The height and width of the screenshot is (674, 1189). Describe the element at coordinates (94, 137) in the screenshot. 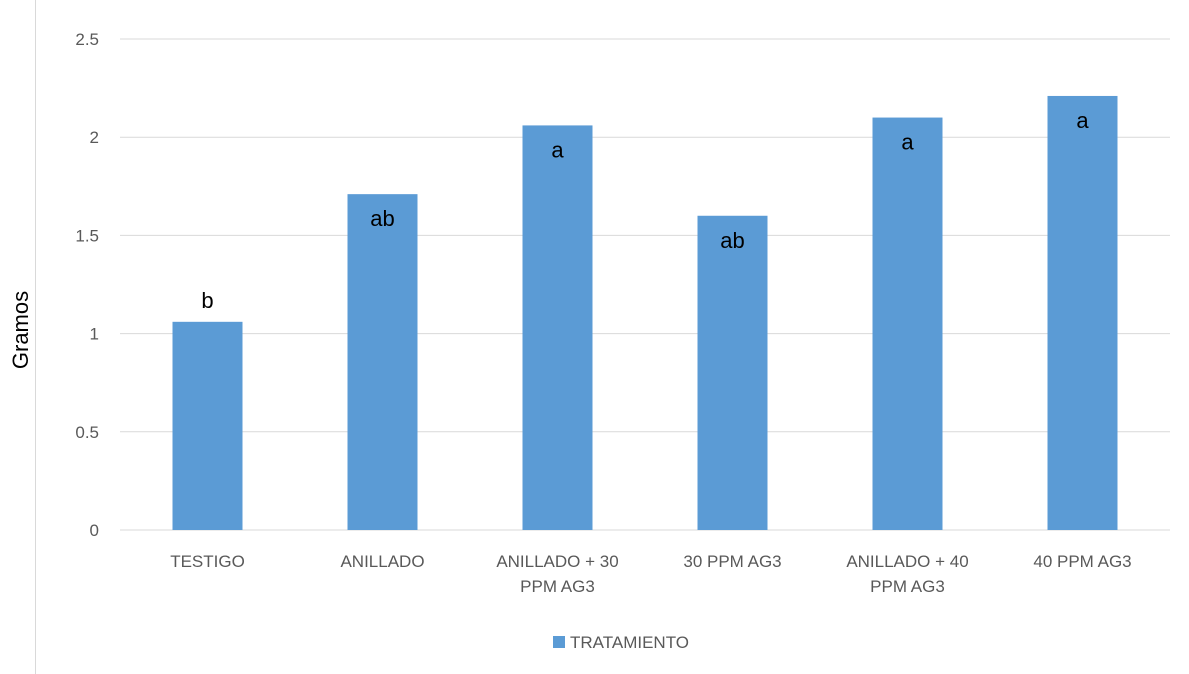

I see `y-tick-label: 2` at that location.